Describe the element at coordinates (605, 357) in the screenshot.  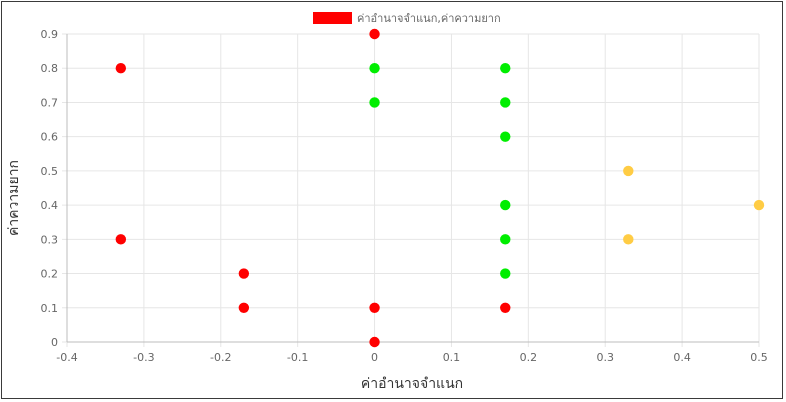
I see `x-tick-label: 0.3` at that location.